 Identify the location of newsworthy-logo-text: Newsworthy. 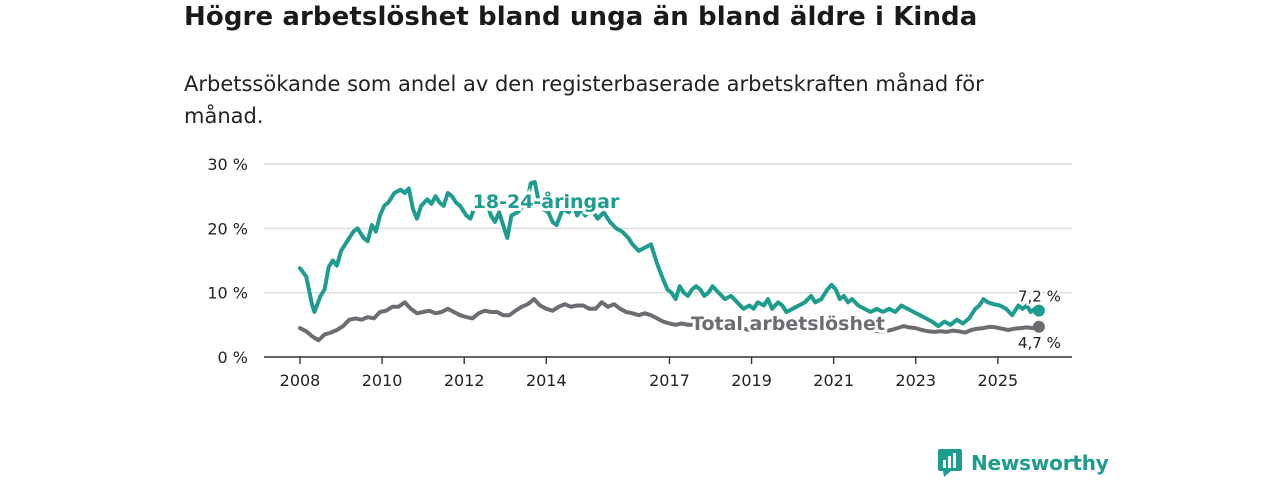
(1040, 463).